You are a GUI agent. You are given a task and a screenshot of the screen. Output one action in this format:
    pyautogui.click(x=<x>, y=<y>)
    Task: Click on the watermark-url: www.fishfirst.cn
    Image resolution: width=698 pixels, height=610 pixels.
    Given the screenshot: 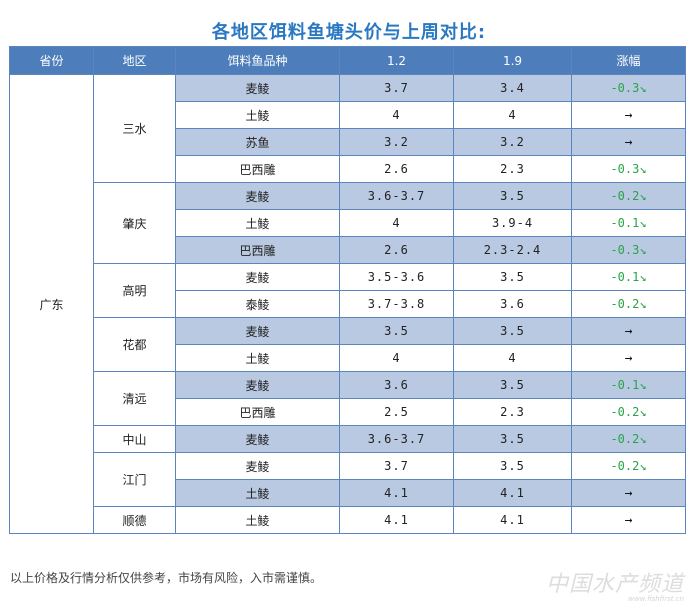 What is the action you would take?
    pyautogui.click(x=656, y=599)
    